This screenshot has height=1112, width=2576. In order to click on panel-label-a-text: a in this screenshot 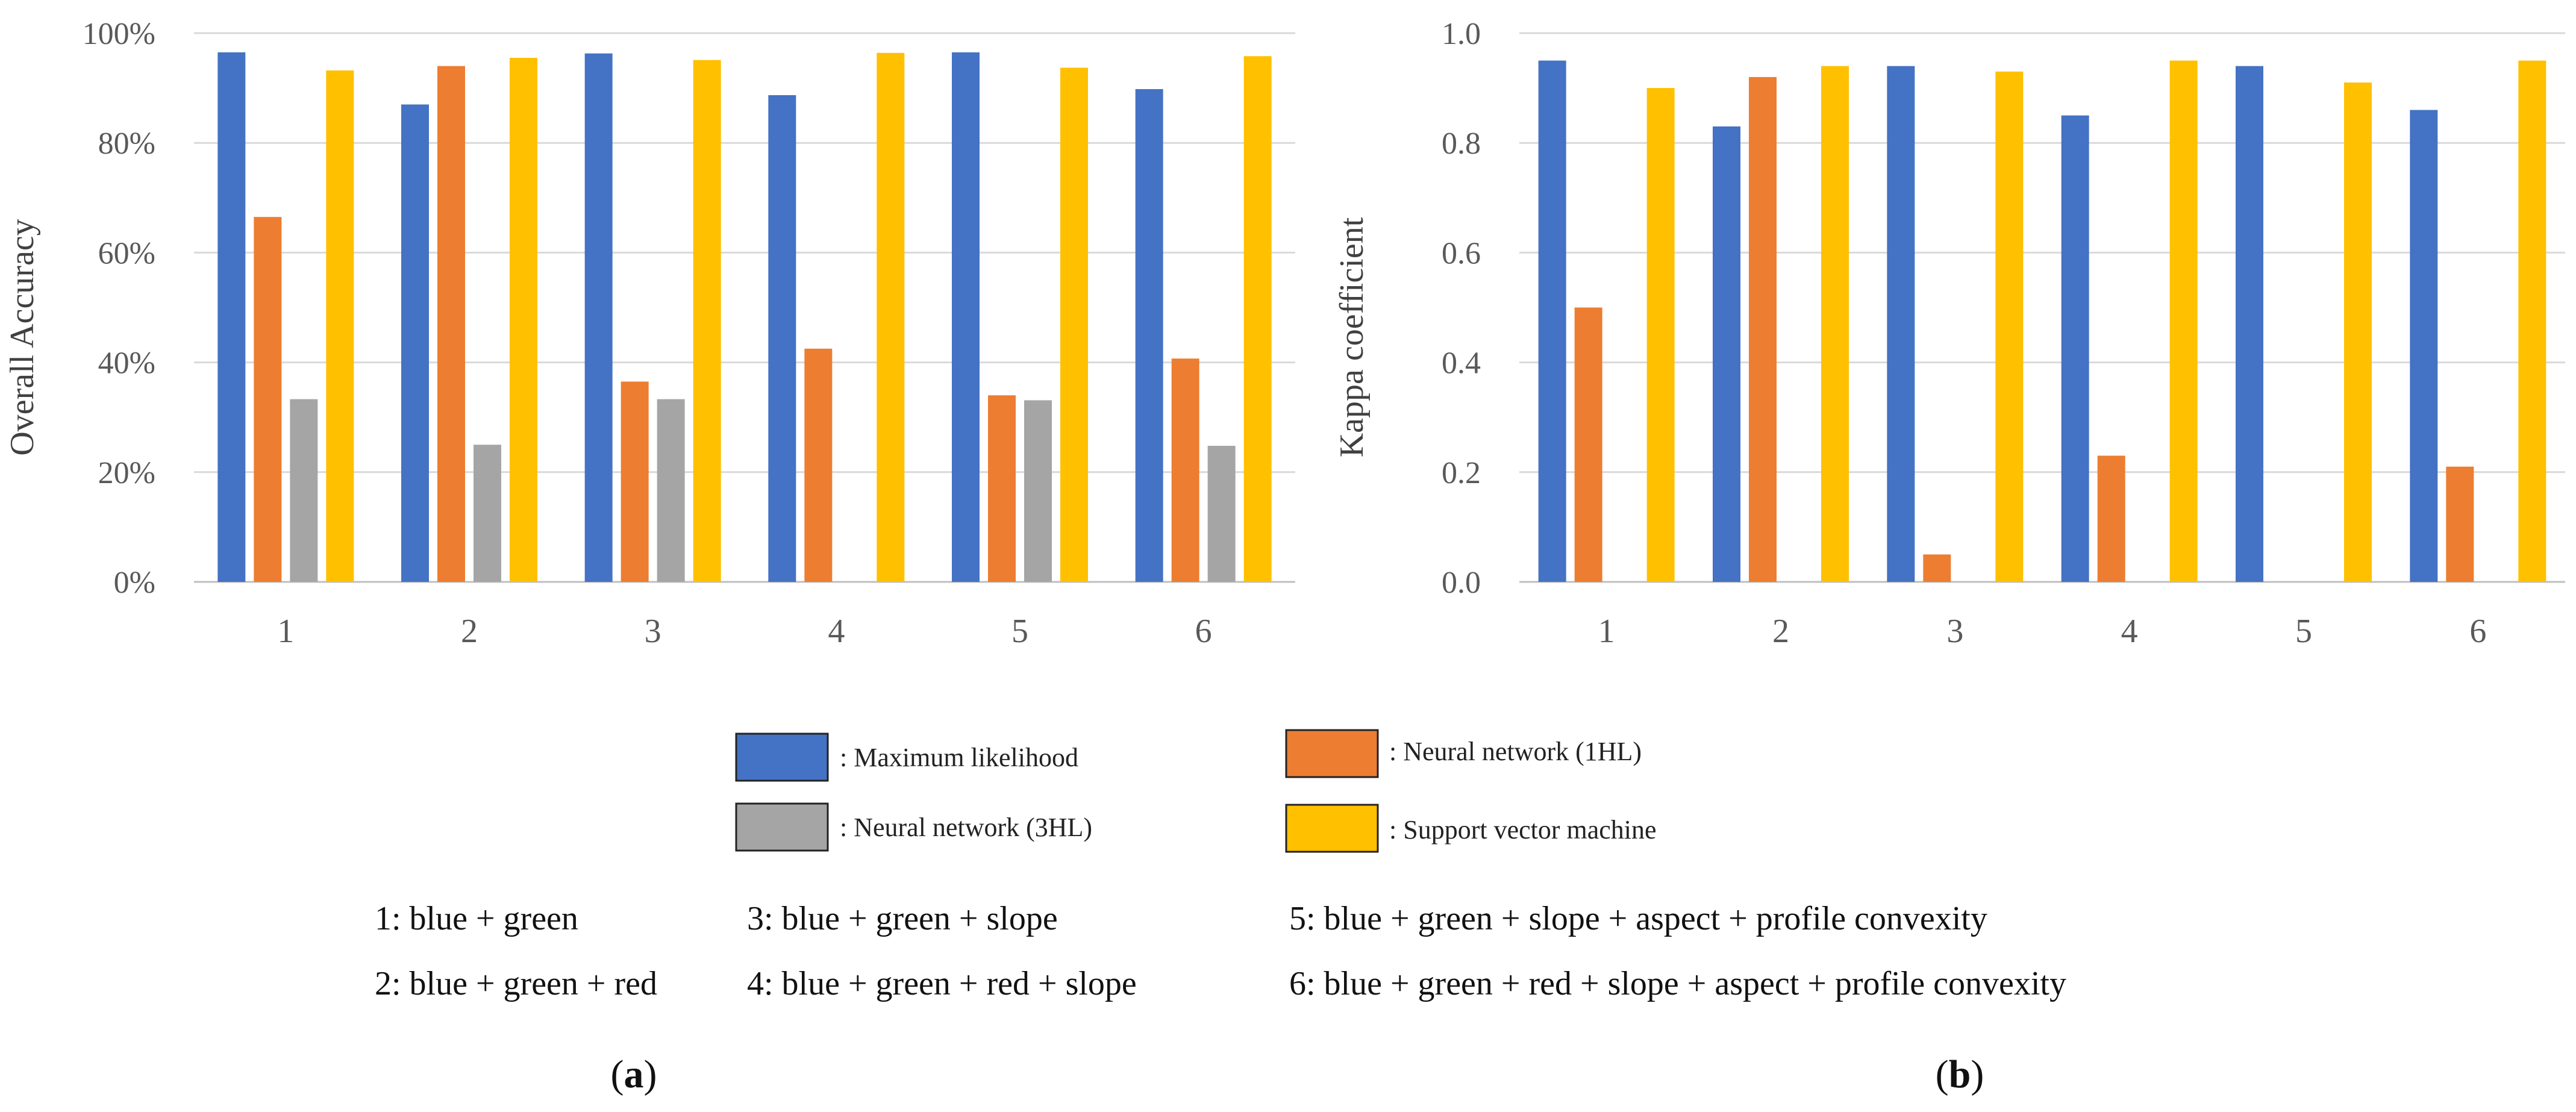, I will do `click(634, 1074)`.